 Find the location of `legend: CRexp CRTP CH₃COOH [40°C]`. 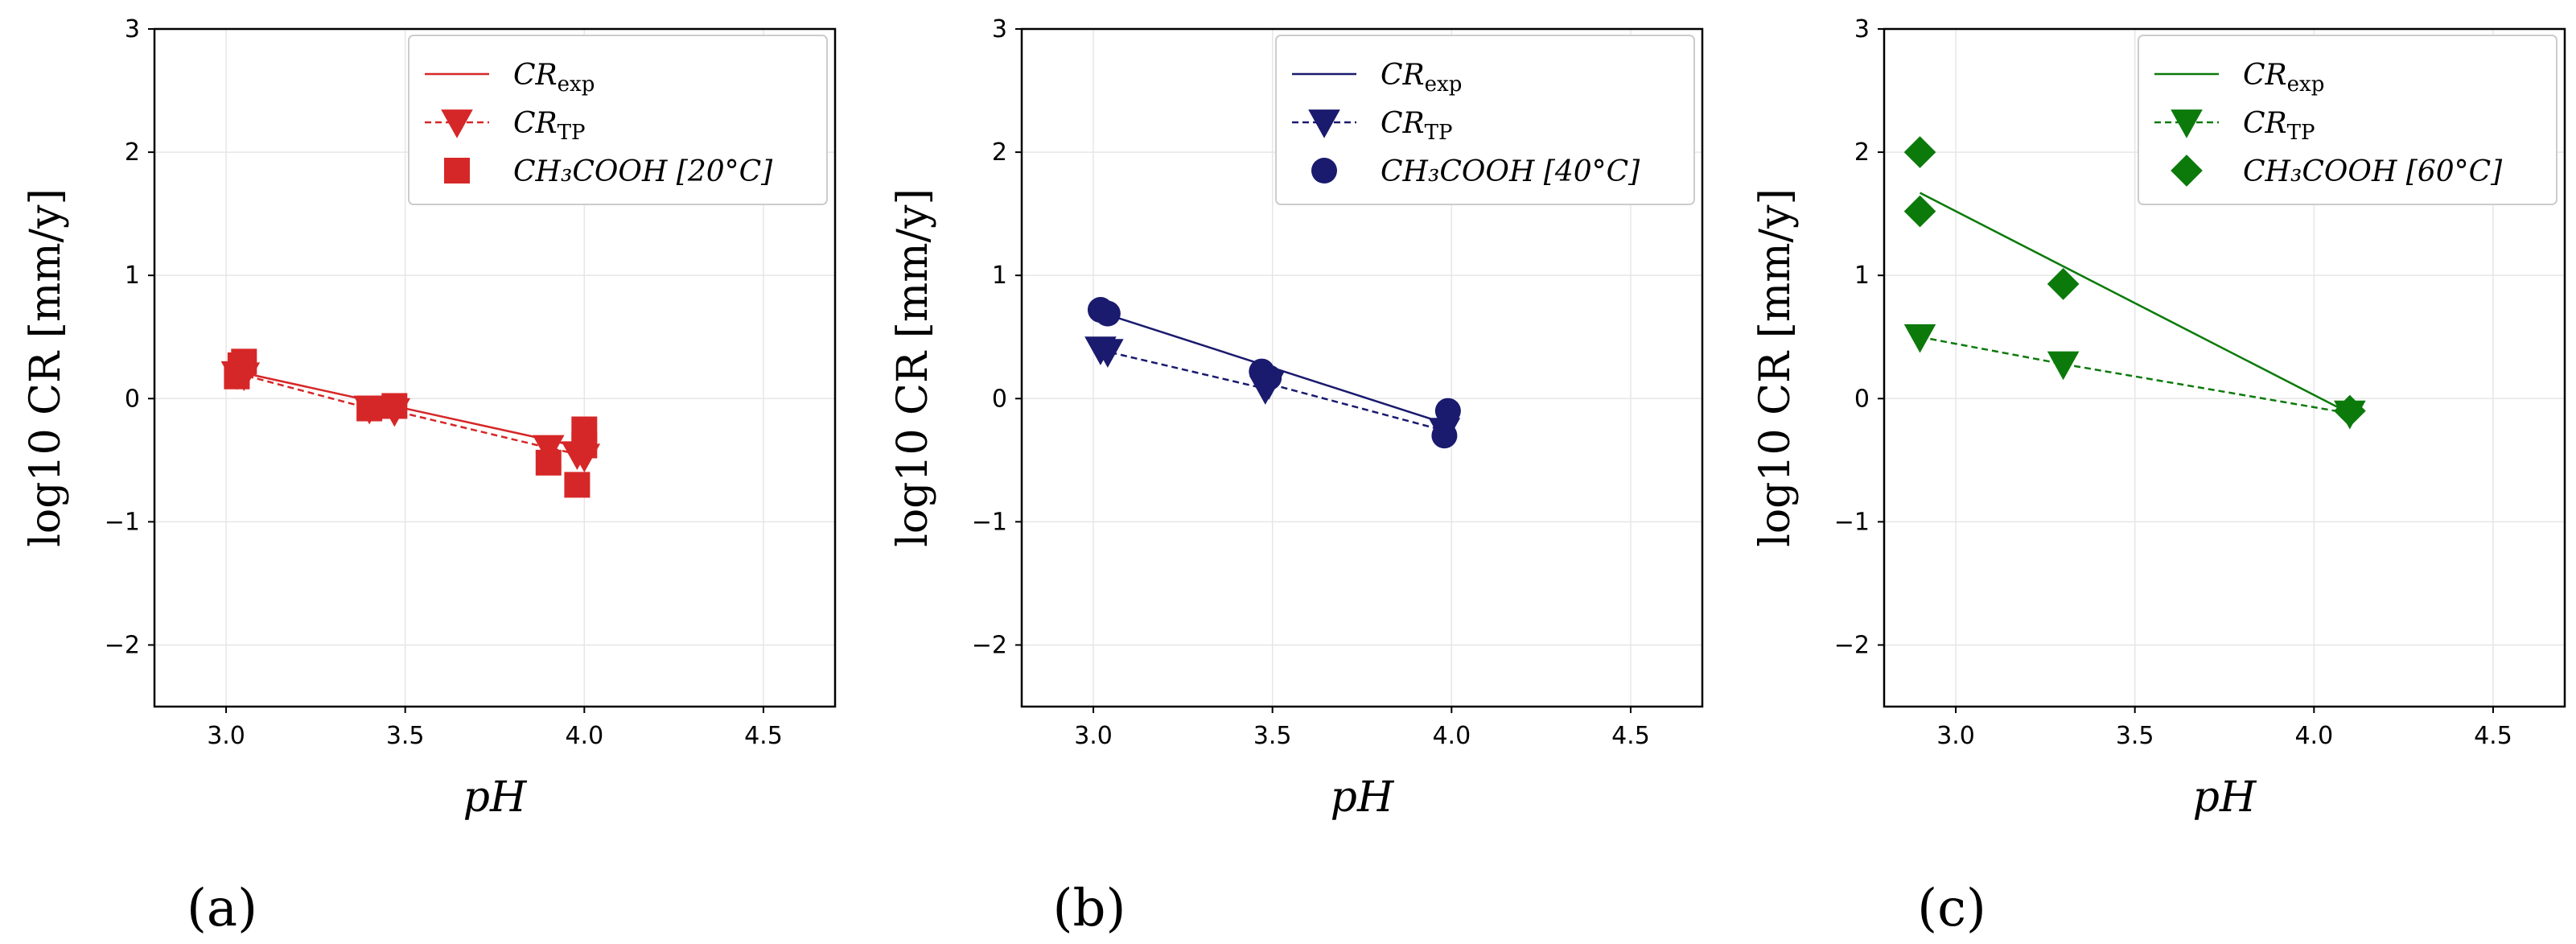

legend: CRexp CRTP CH₃COOH [40°C] is located at coordinates (1485, 120).